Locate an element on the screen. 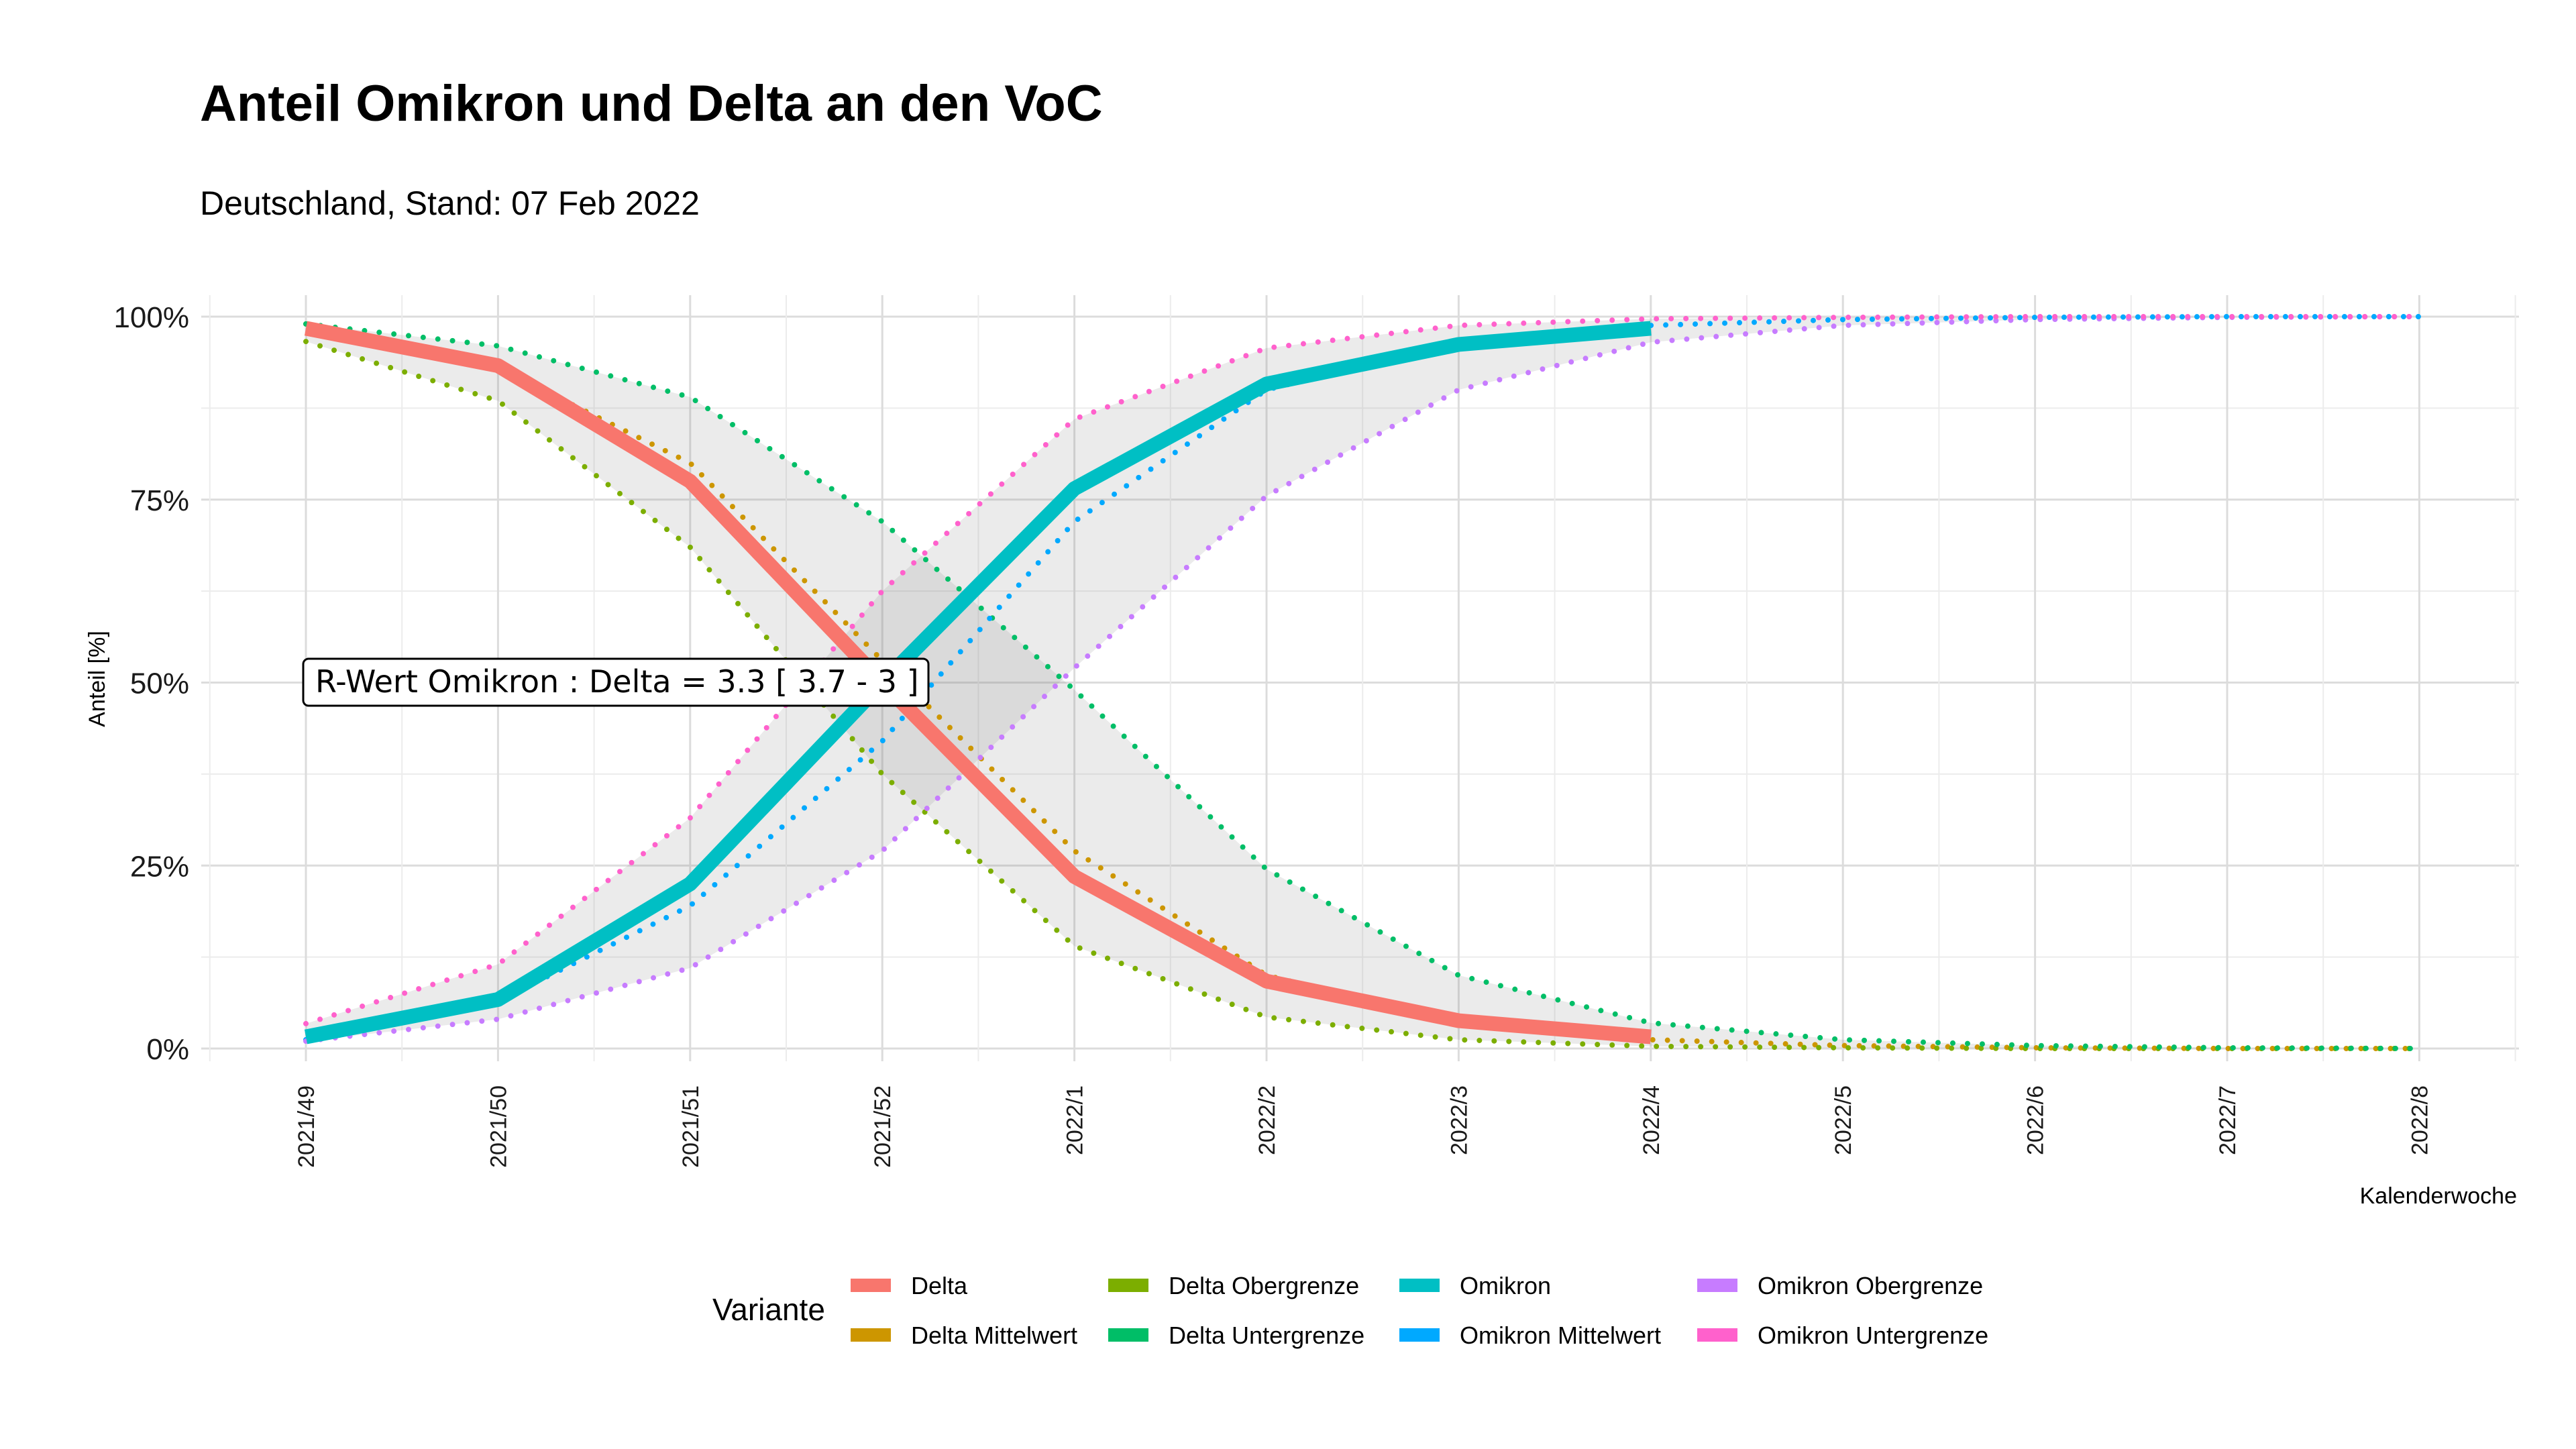  x-tick-label: 2022/7 is located at coordinates (2228, 1120).